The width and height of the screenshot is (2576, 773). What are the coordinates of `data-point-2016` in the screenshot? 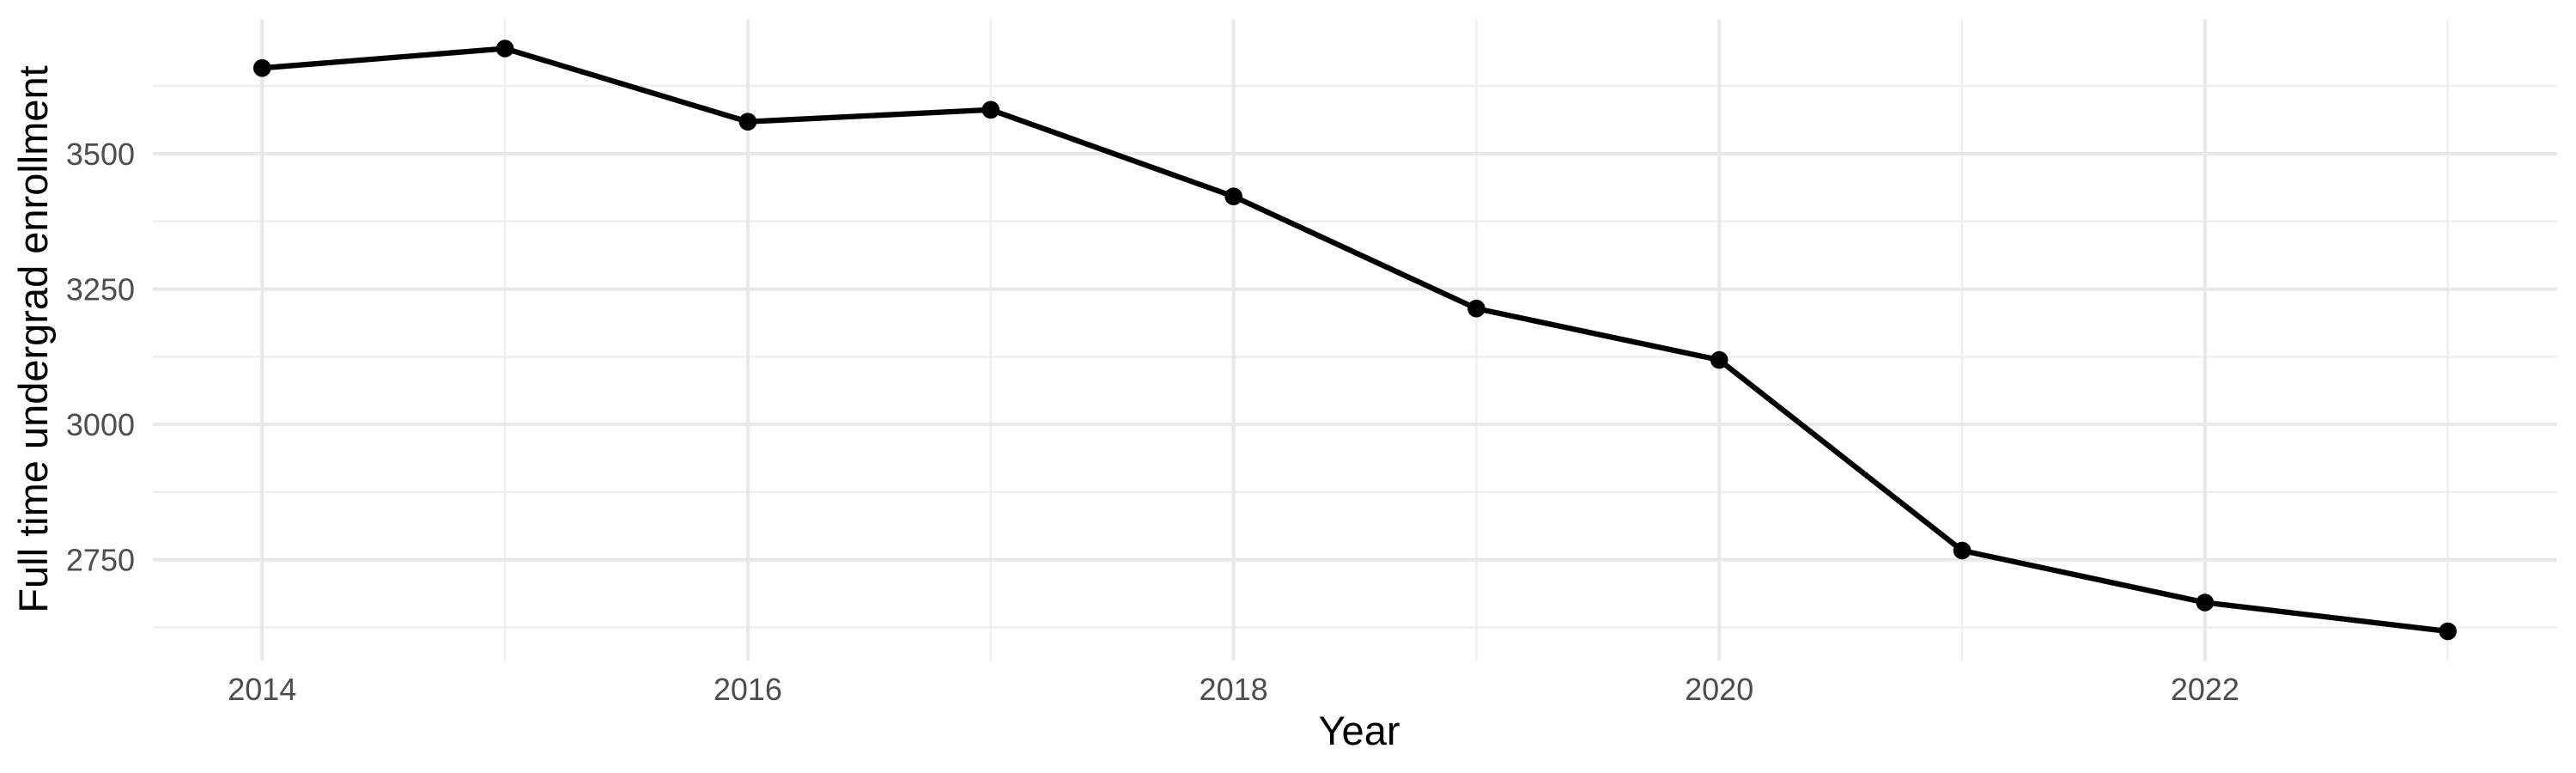 It's located at (748, 122).